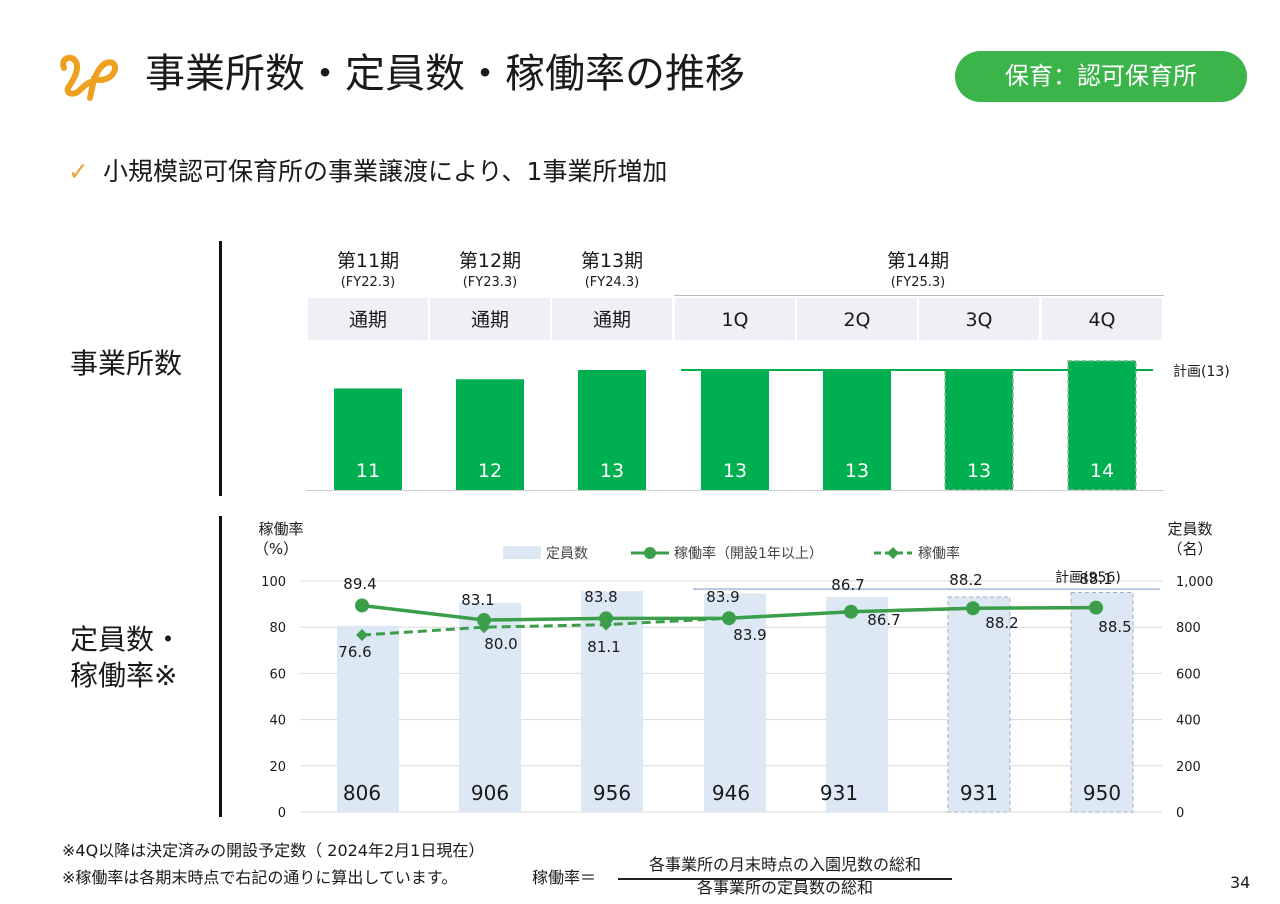  Describe the element at coordinates (1188, 721) in the screenshot. I see `right-tick-label: 400` at that location.